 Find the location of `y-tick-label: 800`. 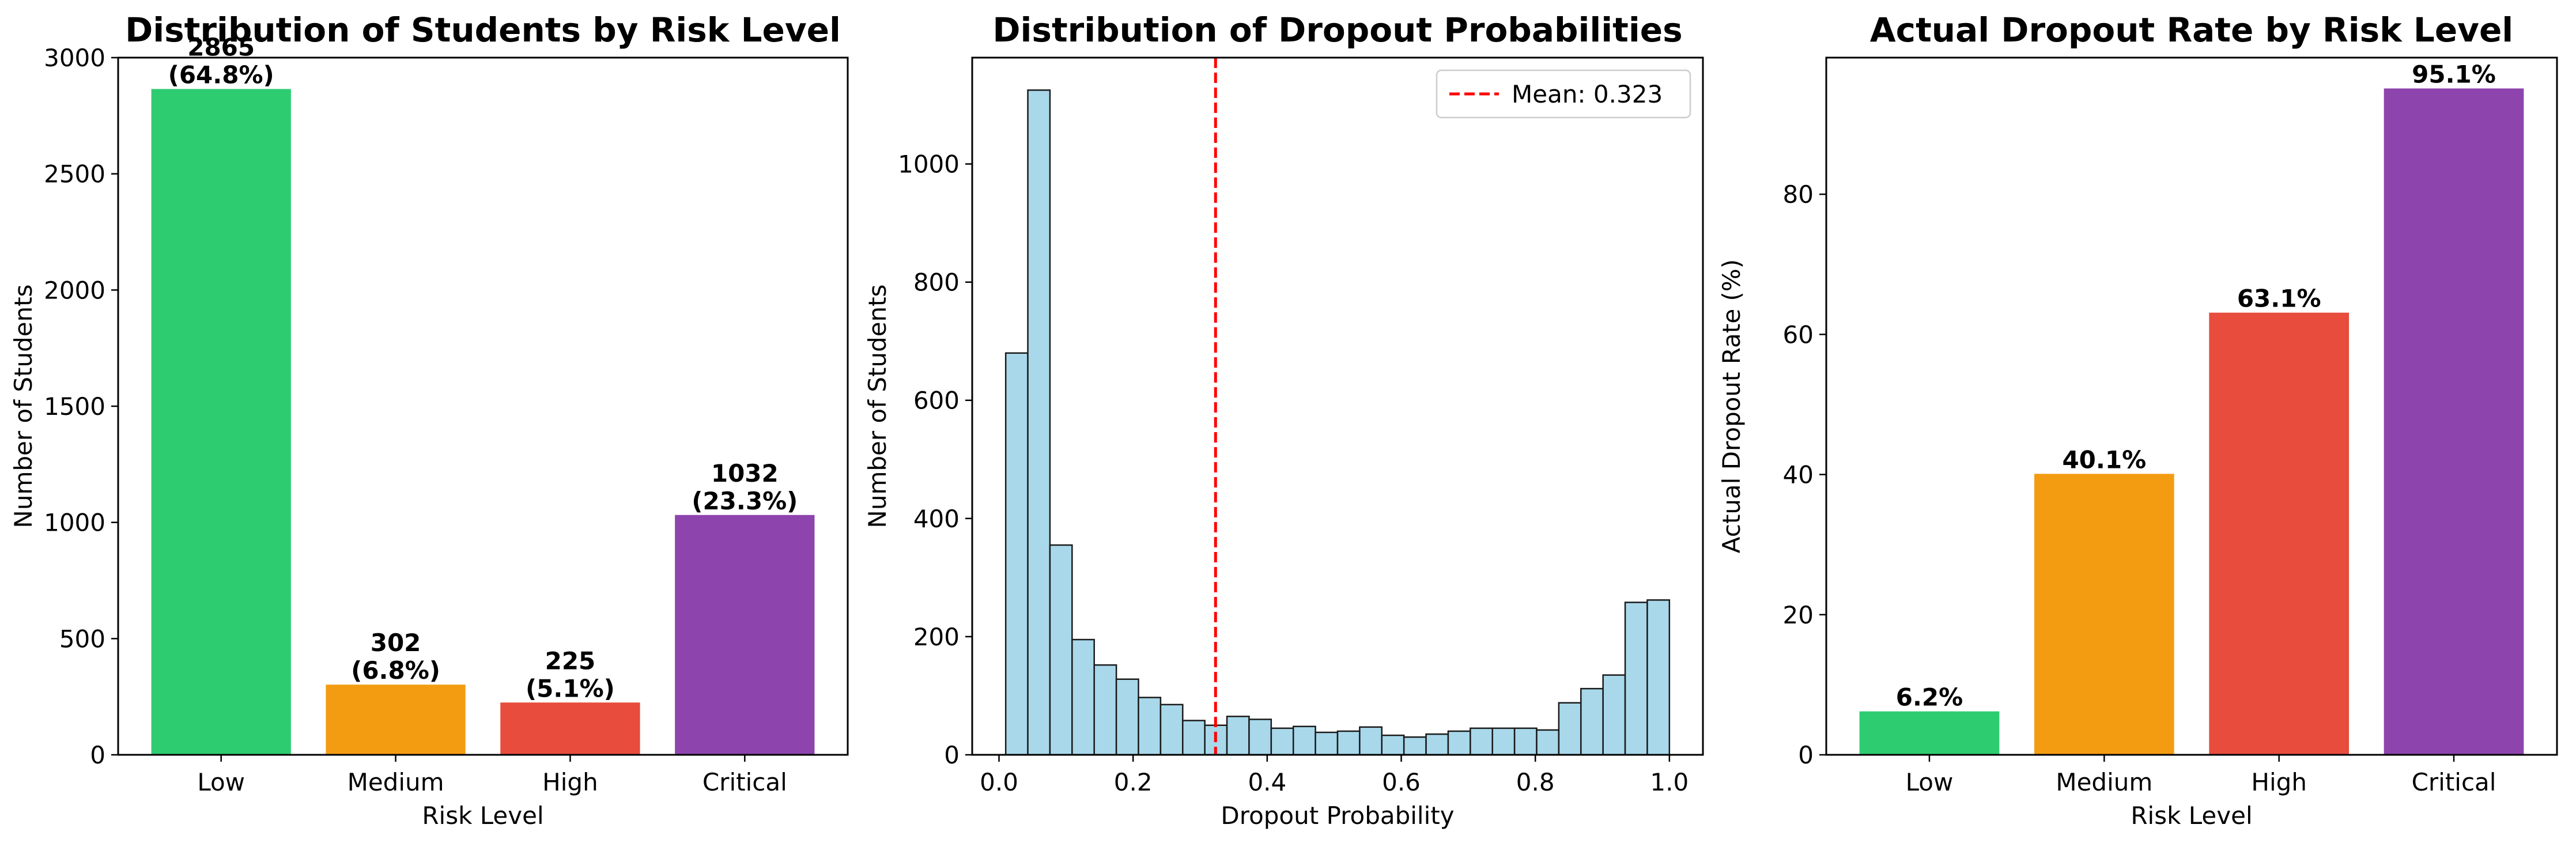

y-tick-label: 800 is located at coordinates (936, 283).